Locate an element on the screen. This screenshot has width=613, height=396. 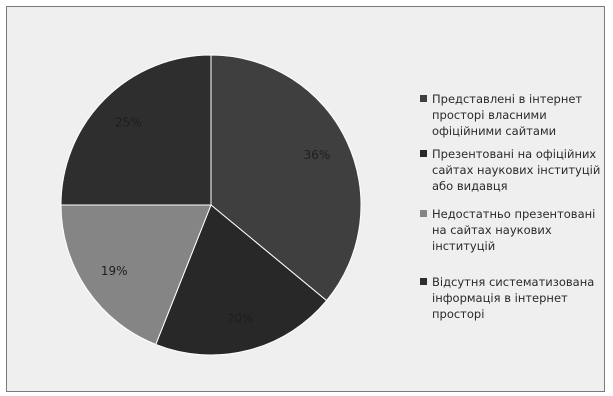
slice-value-label-4: 25% is located at coordinates (128, 122).